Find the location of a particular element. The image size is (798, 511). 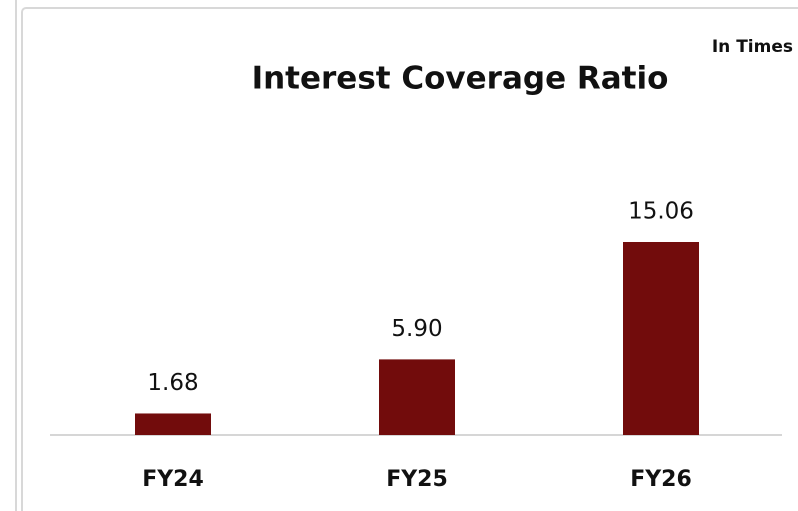

data-label: 15.06 is located at coordinates (661, 212).